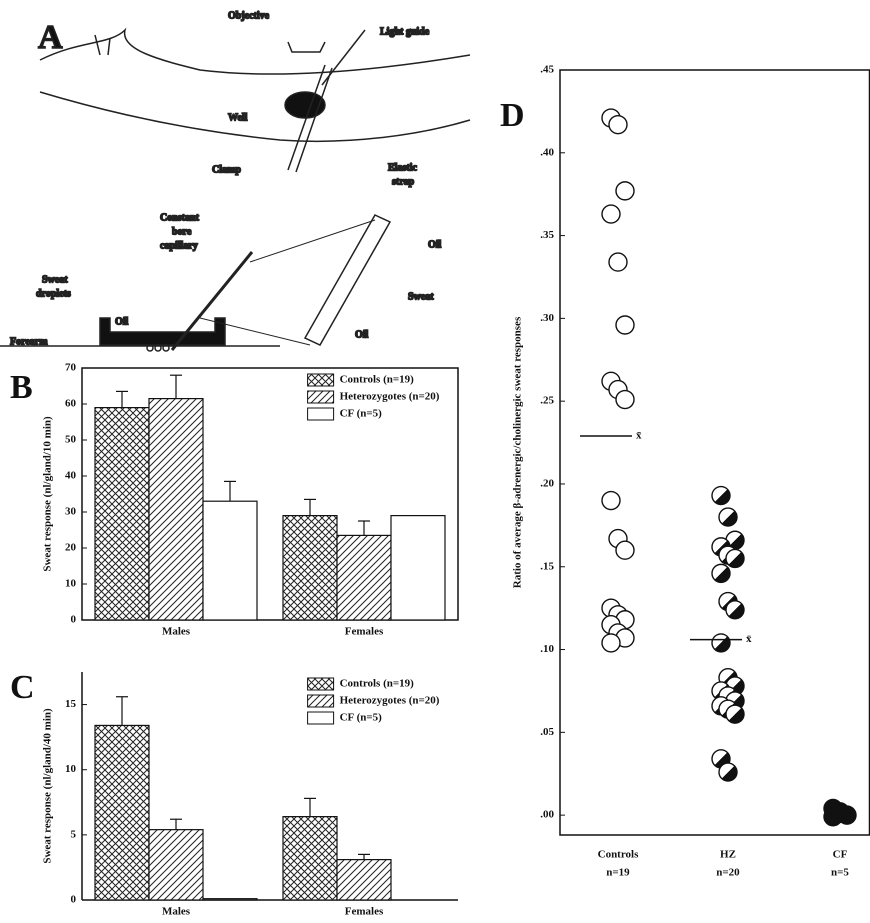 The width and height of the screenshot is (870, 923). What do you see at coordinates (547, 649) in the screenshot?
I see `y-tick-label: .10` at bounding box center [547, 649].